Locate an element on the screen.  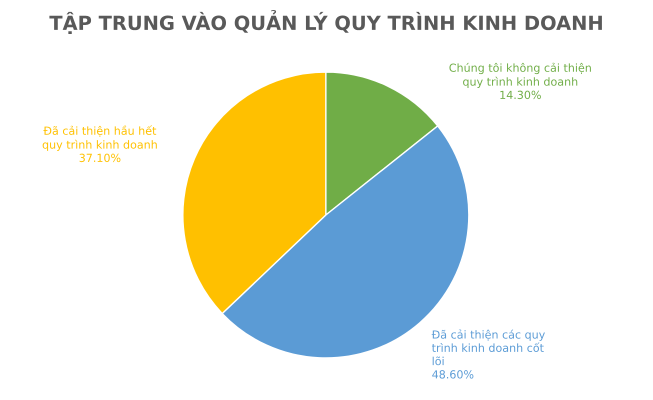
chart-title: TẬP TRUNG VÀO QUẢN LÝ QUY TRÌNH KINH DOANH is located at coordinates (325, 22).